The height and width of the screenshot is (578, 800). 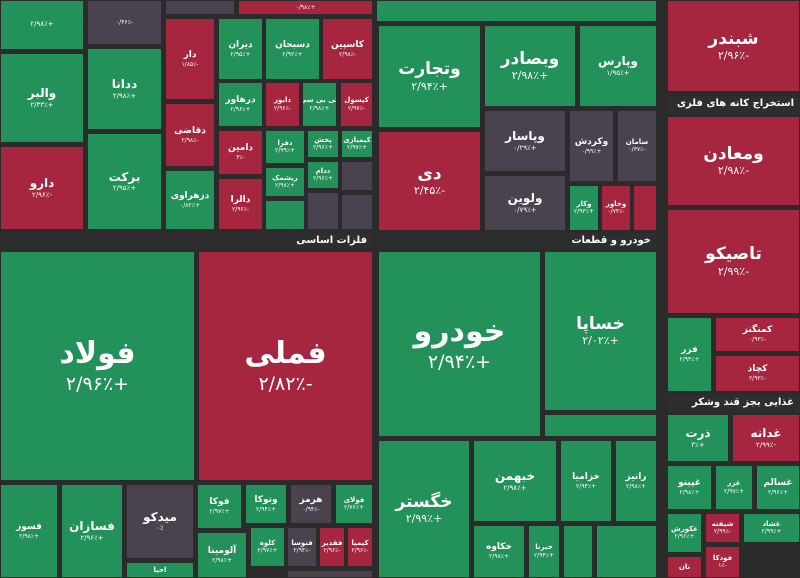 I want to click on stock-tile: فسازان +۲/۹۶٪, so click(x=92, y=531).